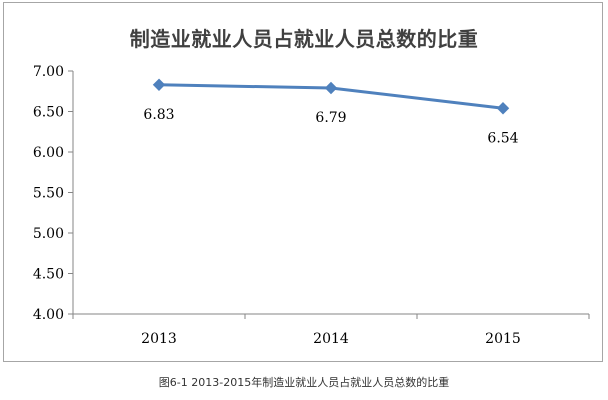 This screenshot has height=400, width=608. What do you see at coordinates (48, 194) in the screenshot?
I see `y-tick-label: 5.50` at bounding box center [48, 194].